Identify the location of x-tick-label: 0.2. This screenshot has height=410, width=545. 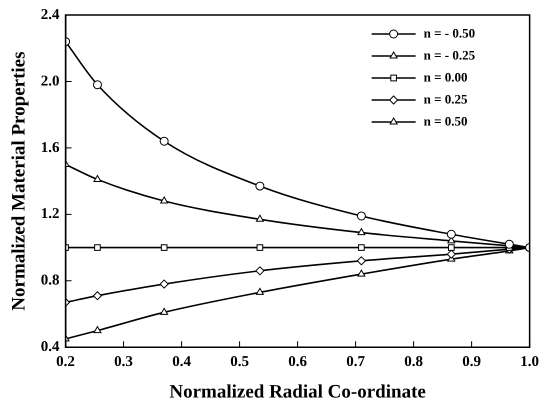
(65, 362).